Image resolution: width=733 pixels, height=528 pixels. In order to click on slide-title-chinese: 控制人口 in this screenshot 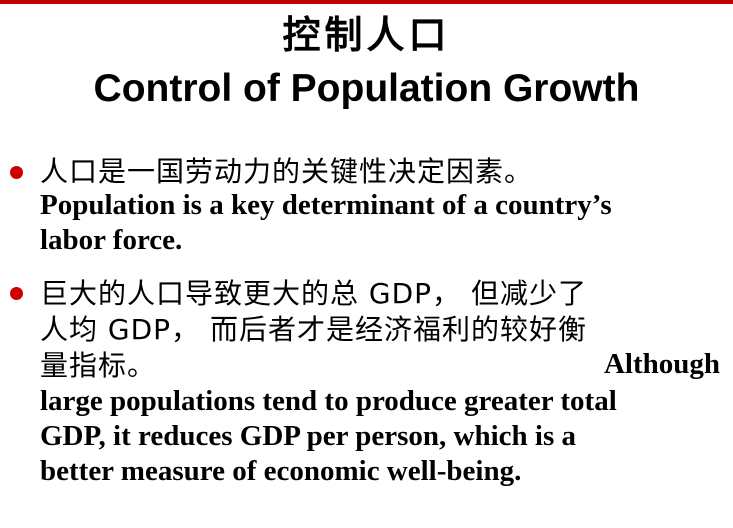, I will do `click(366, 35)`.